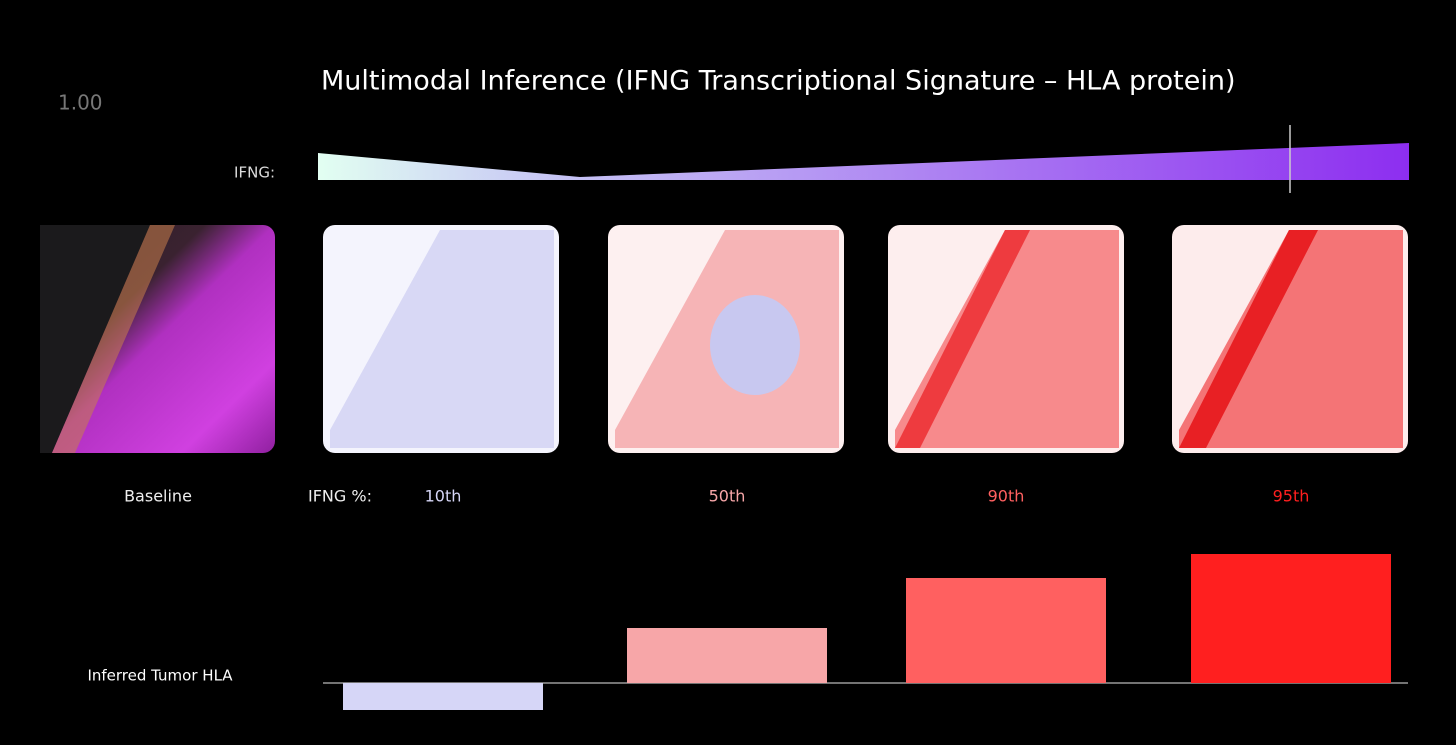  What do you see at coordinates (726, 339) in the screenshot?
I see `heatmap-50th` at bounding box center [726, 339].